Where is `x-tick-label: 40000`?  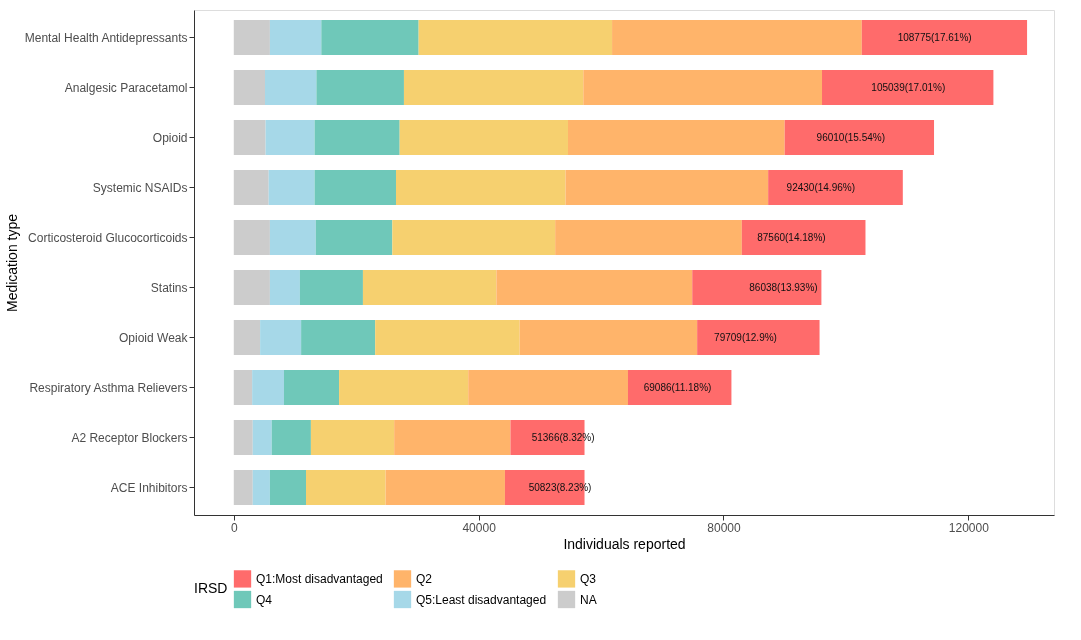
x-tick-label: 40000 is located at coordinates (479, 527).